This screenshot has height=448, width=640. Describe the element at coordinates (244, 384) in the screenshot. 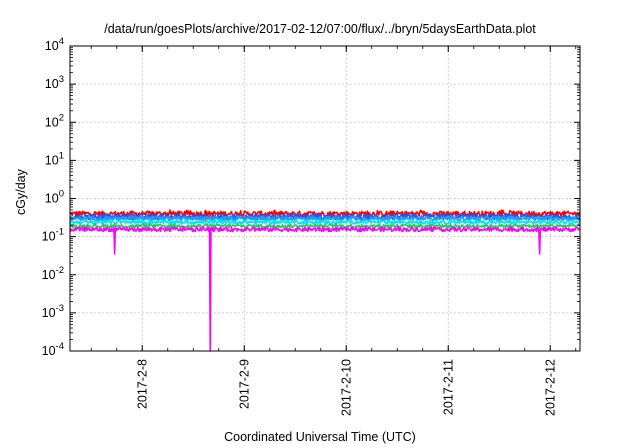

I see `x-tick-label: 2017-2-9` at that location.